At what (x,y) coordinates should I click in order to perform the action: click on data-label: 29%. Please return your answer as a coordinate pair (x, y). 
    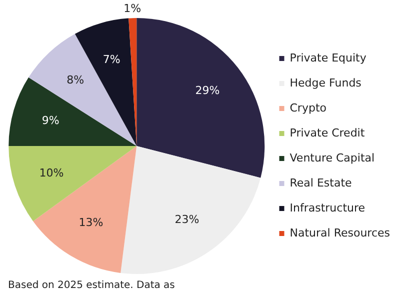
    Looking at the image, I should click on (207, 90).